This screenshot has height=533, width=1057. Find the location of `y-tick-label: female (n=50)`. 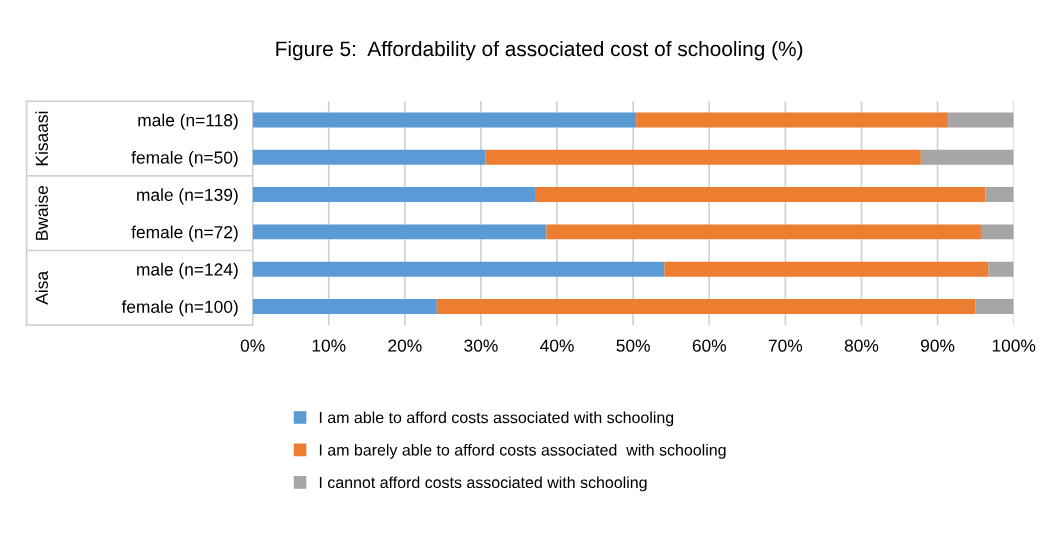

y-tick-label: female (n=50) is located at coordinates (184, 159).